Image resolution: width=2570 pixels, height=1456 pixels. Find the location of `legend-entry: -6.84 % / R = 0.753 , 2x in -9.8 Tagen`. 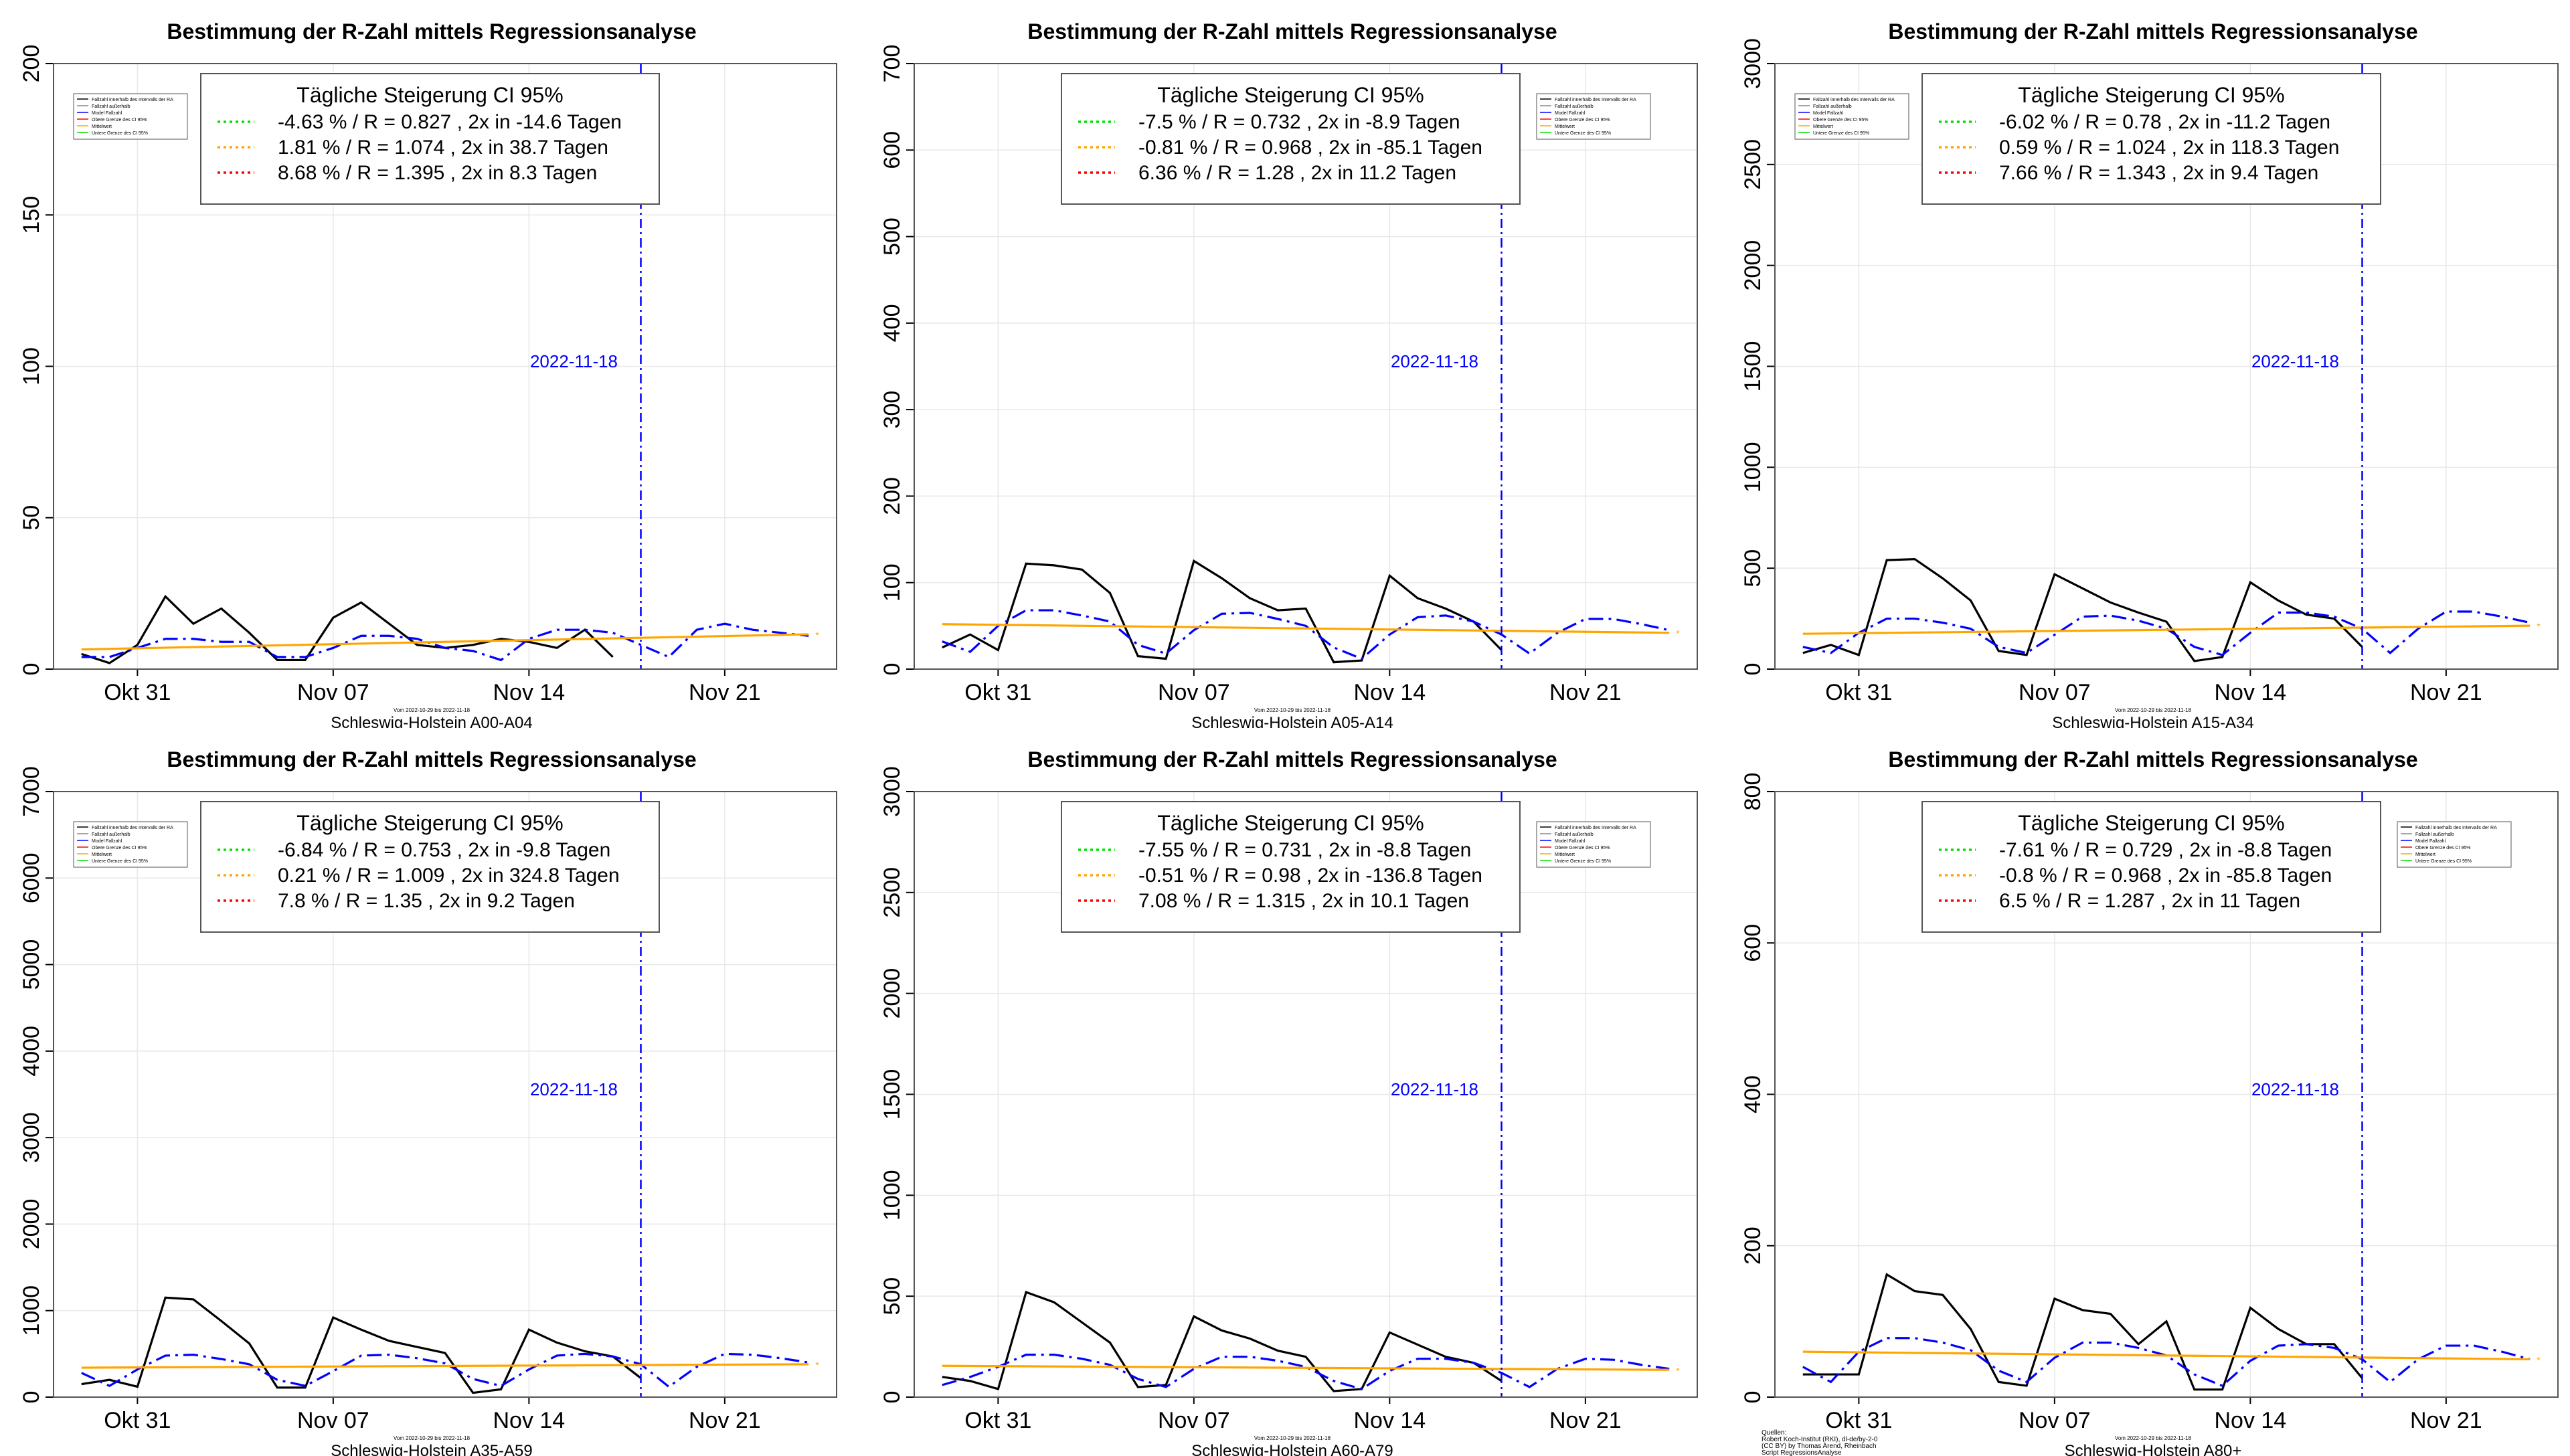

legend-entry: -6.84 % / R = 0.753 , 2x in -9.8 Tagen is located at coordinates (444, 850).